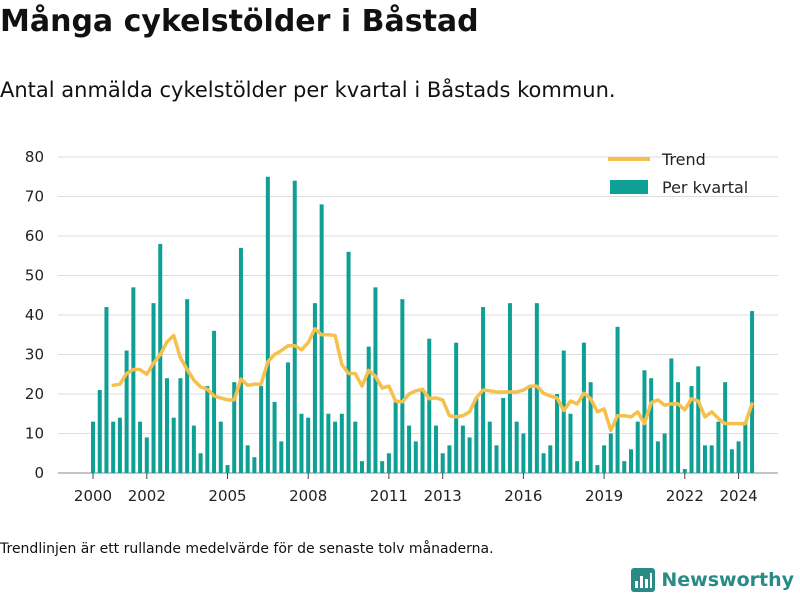  I want to click on x-tick-label: 2024, so click(739, 496).